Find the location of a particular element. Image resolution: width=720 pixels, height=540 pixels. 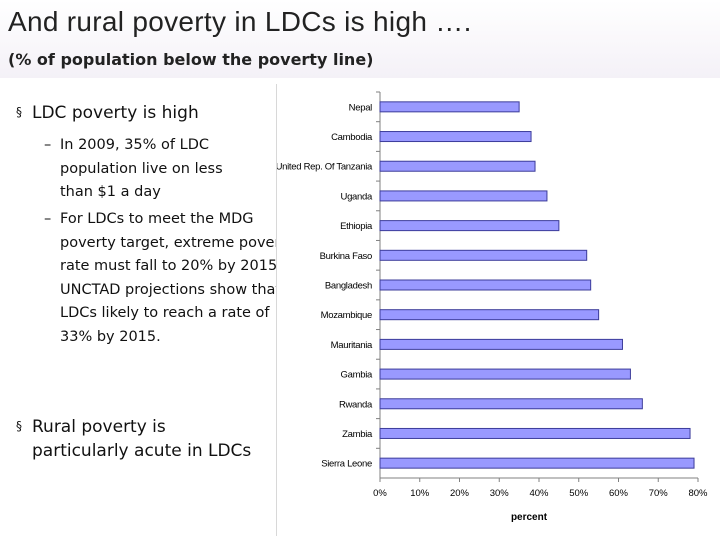

x-tick-label: 0% is located at coordinates (380, 493).